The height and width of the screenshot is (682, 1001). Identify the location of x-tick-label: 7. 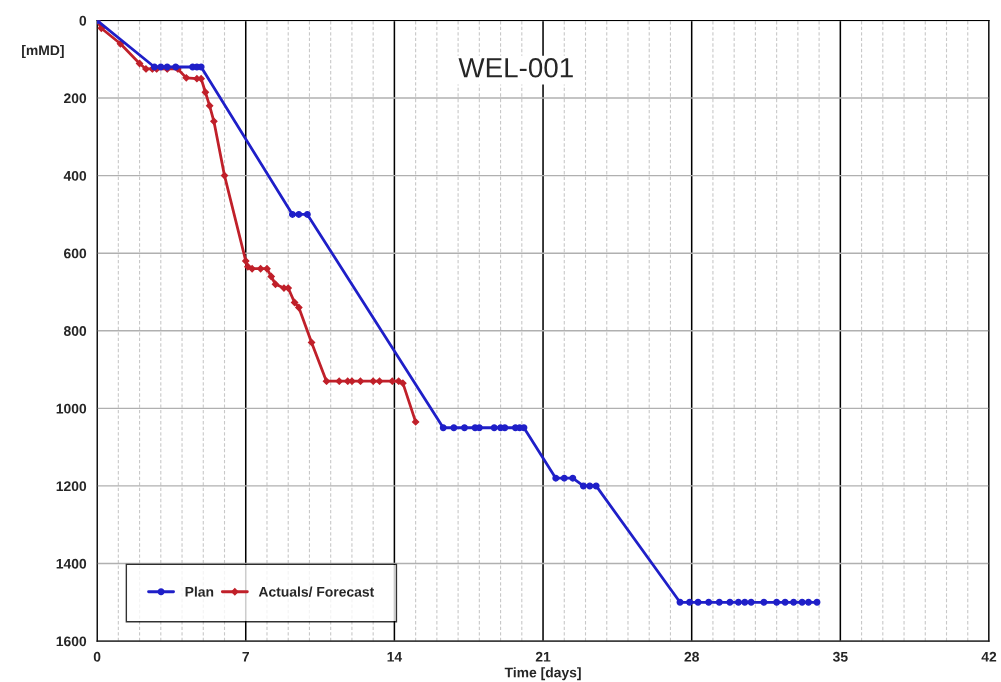
(245, 657).